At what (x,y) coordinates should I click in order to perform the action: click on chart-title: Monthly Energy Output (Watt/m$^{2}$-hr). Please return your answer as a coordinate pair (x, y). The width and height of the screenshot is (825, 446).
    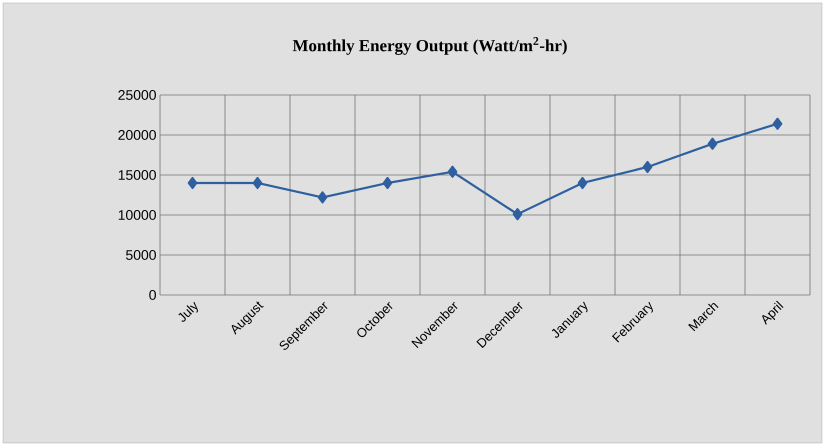
    Looking at the image, I should click on (429, 46).